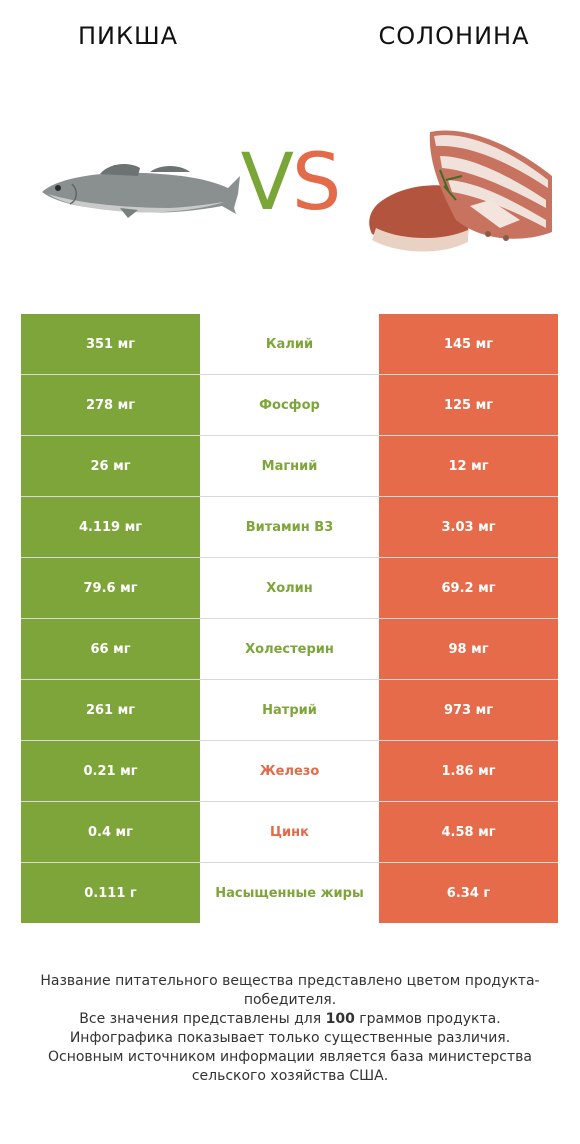 The width and height of the screenshot is (580, 1144). I want to click on table-row: 261 мг Натрий 973 мг, so click(289, 710).